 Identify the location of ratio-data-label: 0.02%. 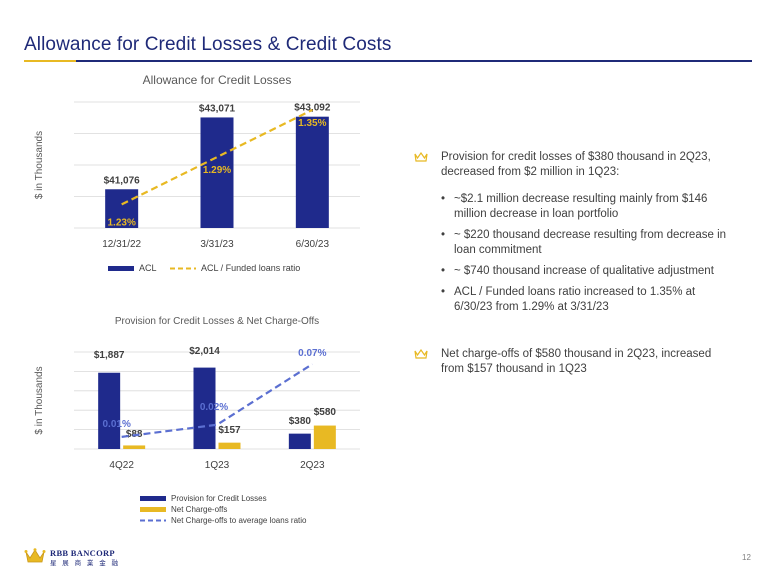
(214, 407).